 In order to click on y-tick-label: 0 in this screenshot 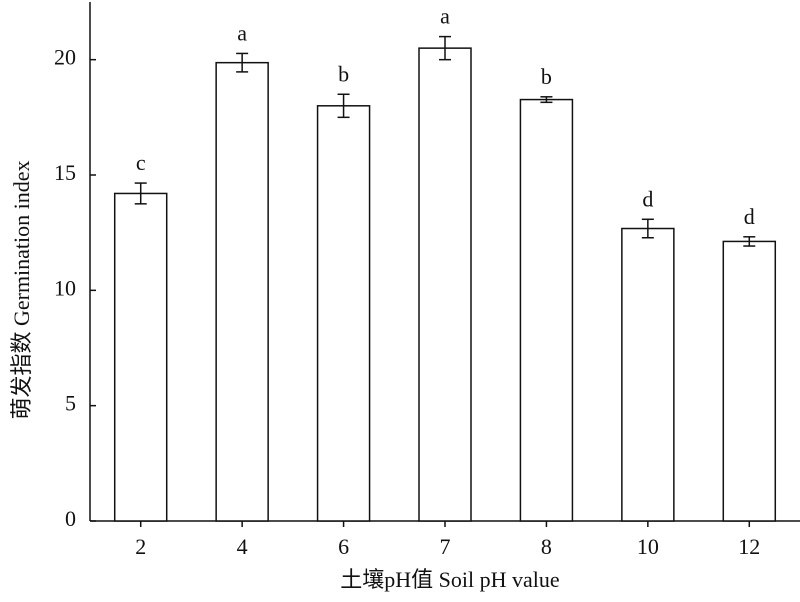, I will do `click(70, 518)`.